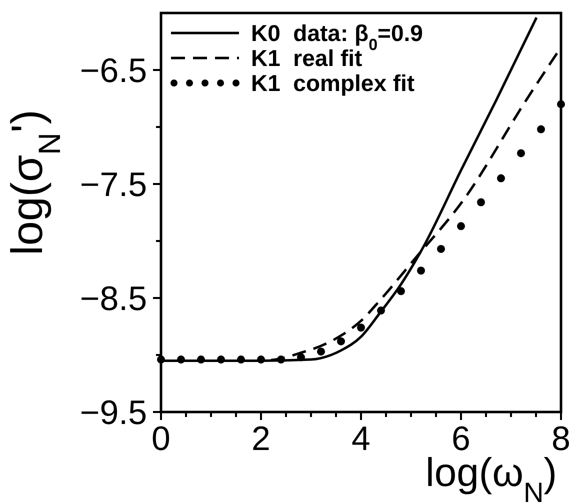 This screenshot has width=569, height=504. Describe the element at coordinates (113, 71) in the screenshot. I see `y-tick-label: −6.5` at that location.